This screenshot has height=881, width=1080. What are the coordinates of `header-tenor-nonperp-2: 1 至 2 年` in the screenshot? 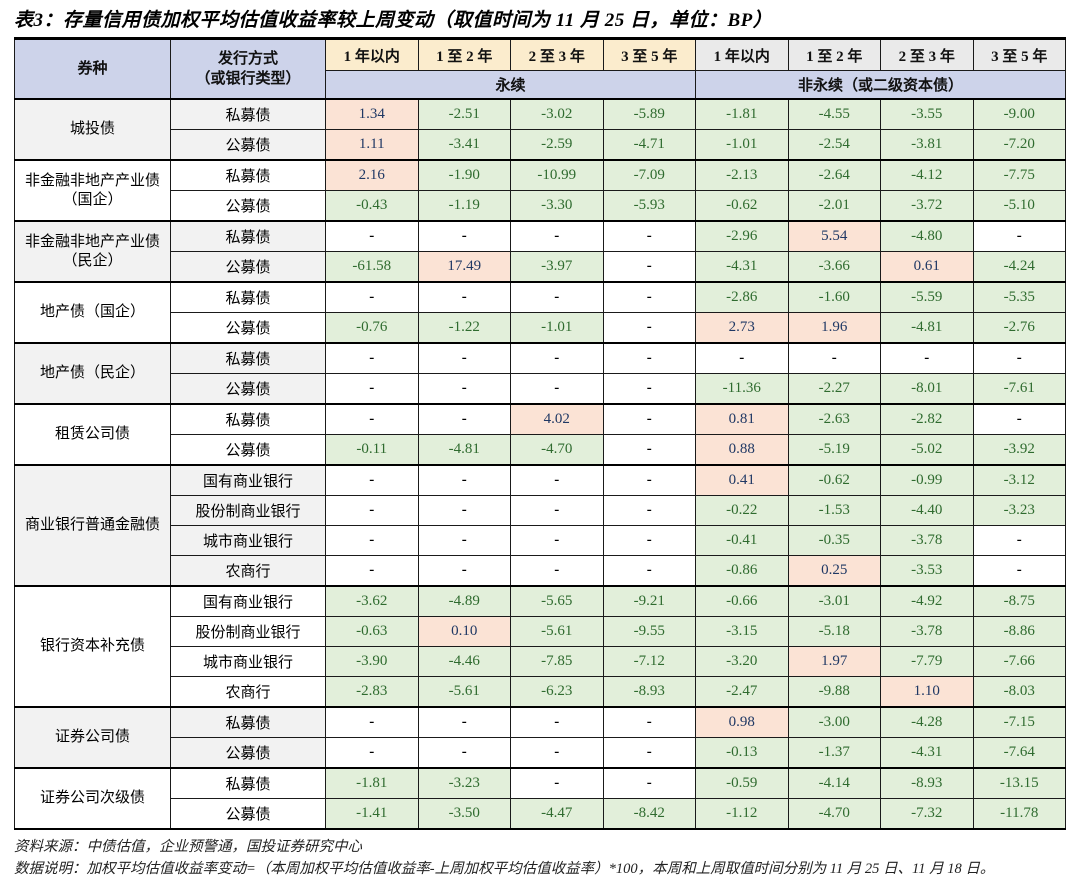 It's located at (834, 54).